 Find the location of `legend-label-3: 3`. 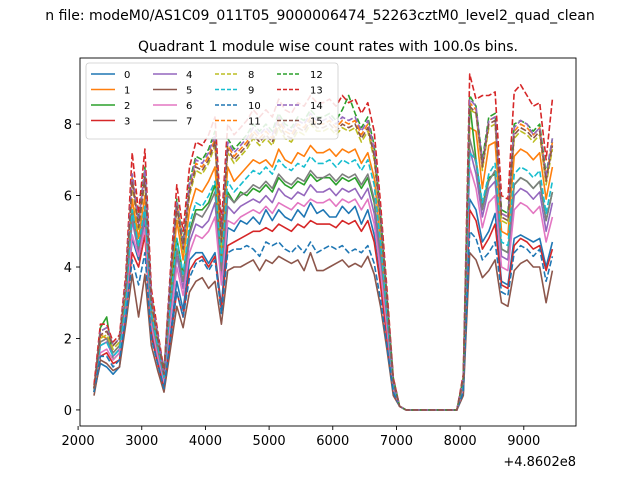

legend-label-3: 3 is located at coordinates (127, 122).